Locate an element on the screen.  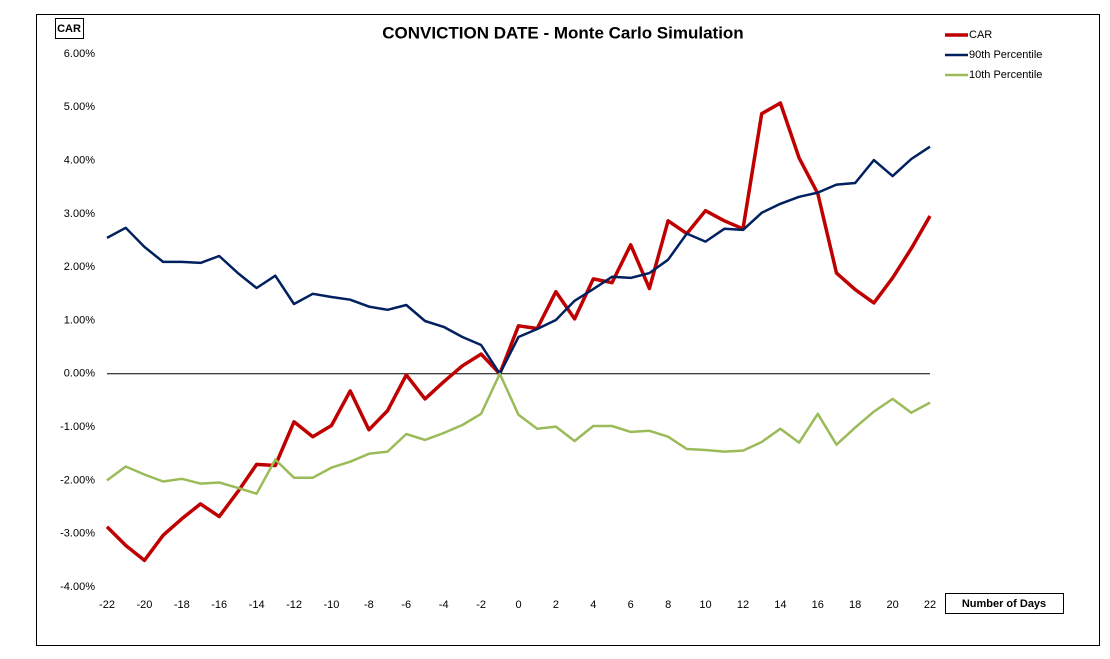
x-tick-label: 20 is located at coordinates (892, 605).